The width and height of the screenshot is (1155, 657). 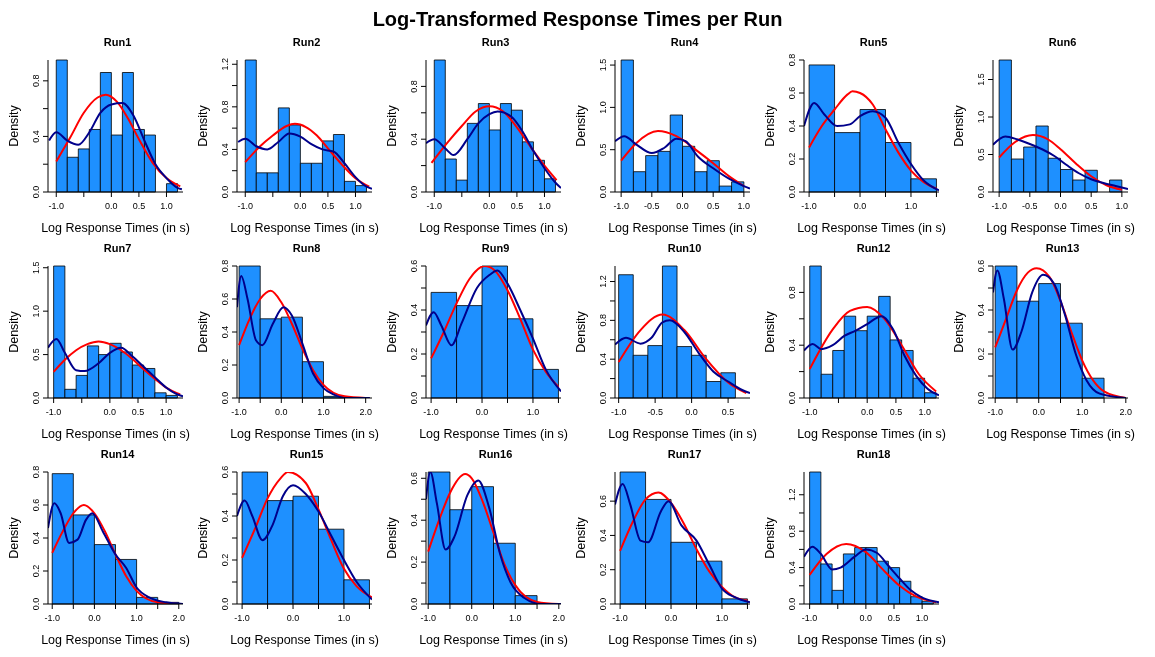 What do you see at coordinates (1062, 249) in the screenshot?
I see `chart-title: Run13` at bounding box center [1062, 249].